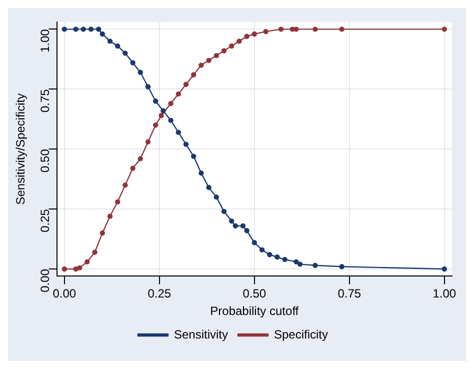 The height and width of the screenshot is (369, 474). Describe the element at coordinates (45, 40) in the screenshot. I see `y-tick-label: 1.00` at that location.